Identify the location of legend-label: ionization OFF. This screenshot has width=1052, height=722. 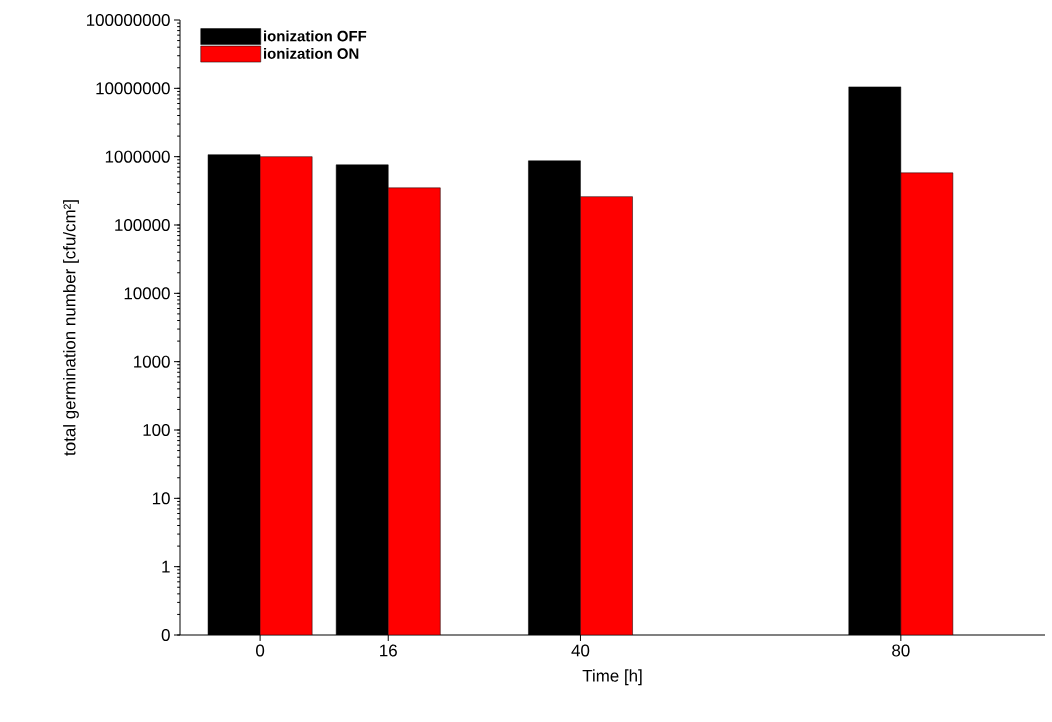
(315, 36).